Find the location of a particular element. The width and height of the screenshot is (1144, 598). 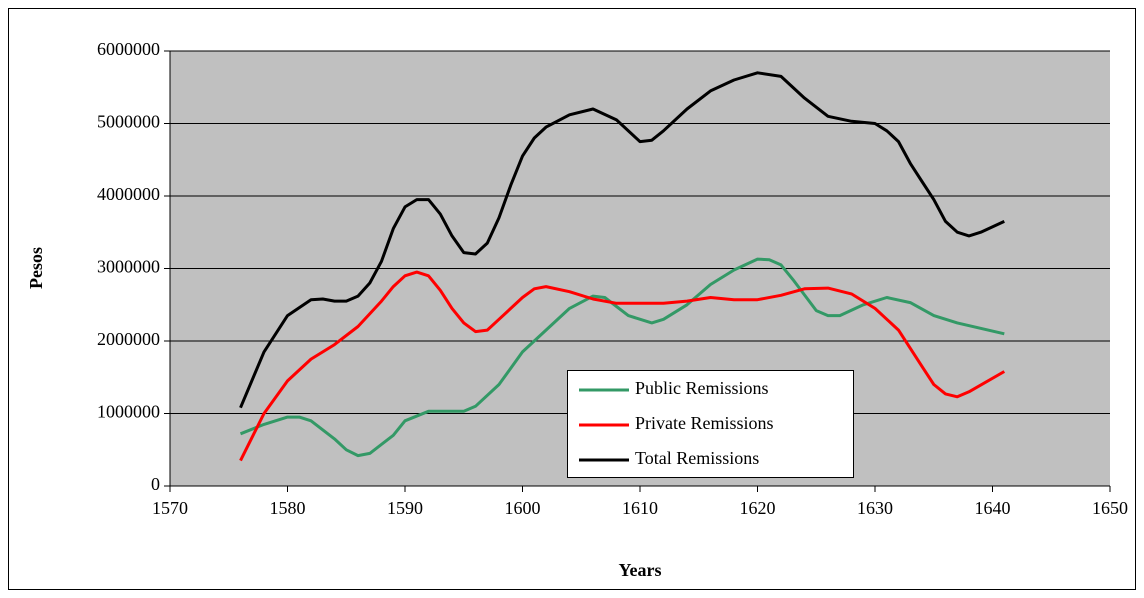

x-tick-label: 1640 is located at coordinates (993, 508).